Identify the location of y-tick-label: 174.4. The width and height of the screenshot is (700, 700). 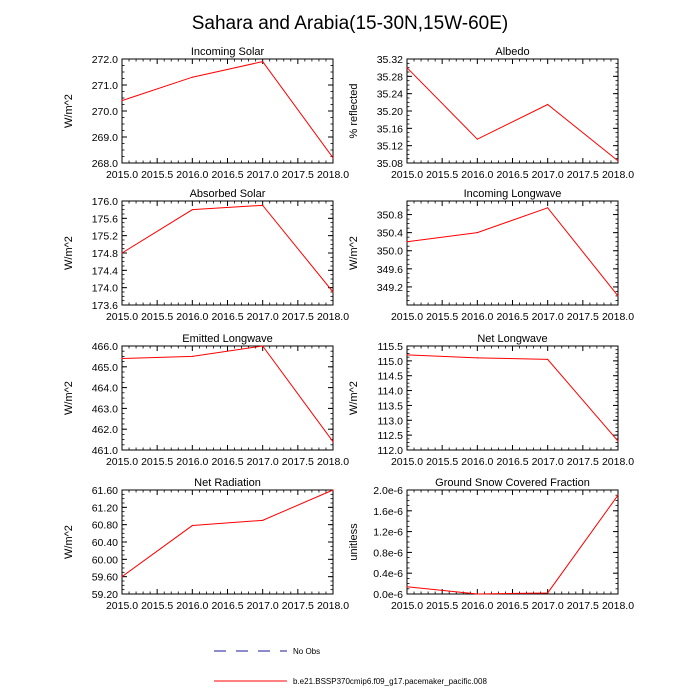
(105, 271).